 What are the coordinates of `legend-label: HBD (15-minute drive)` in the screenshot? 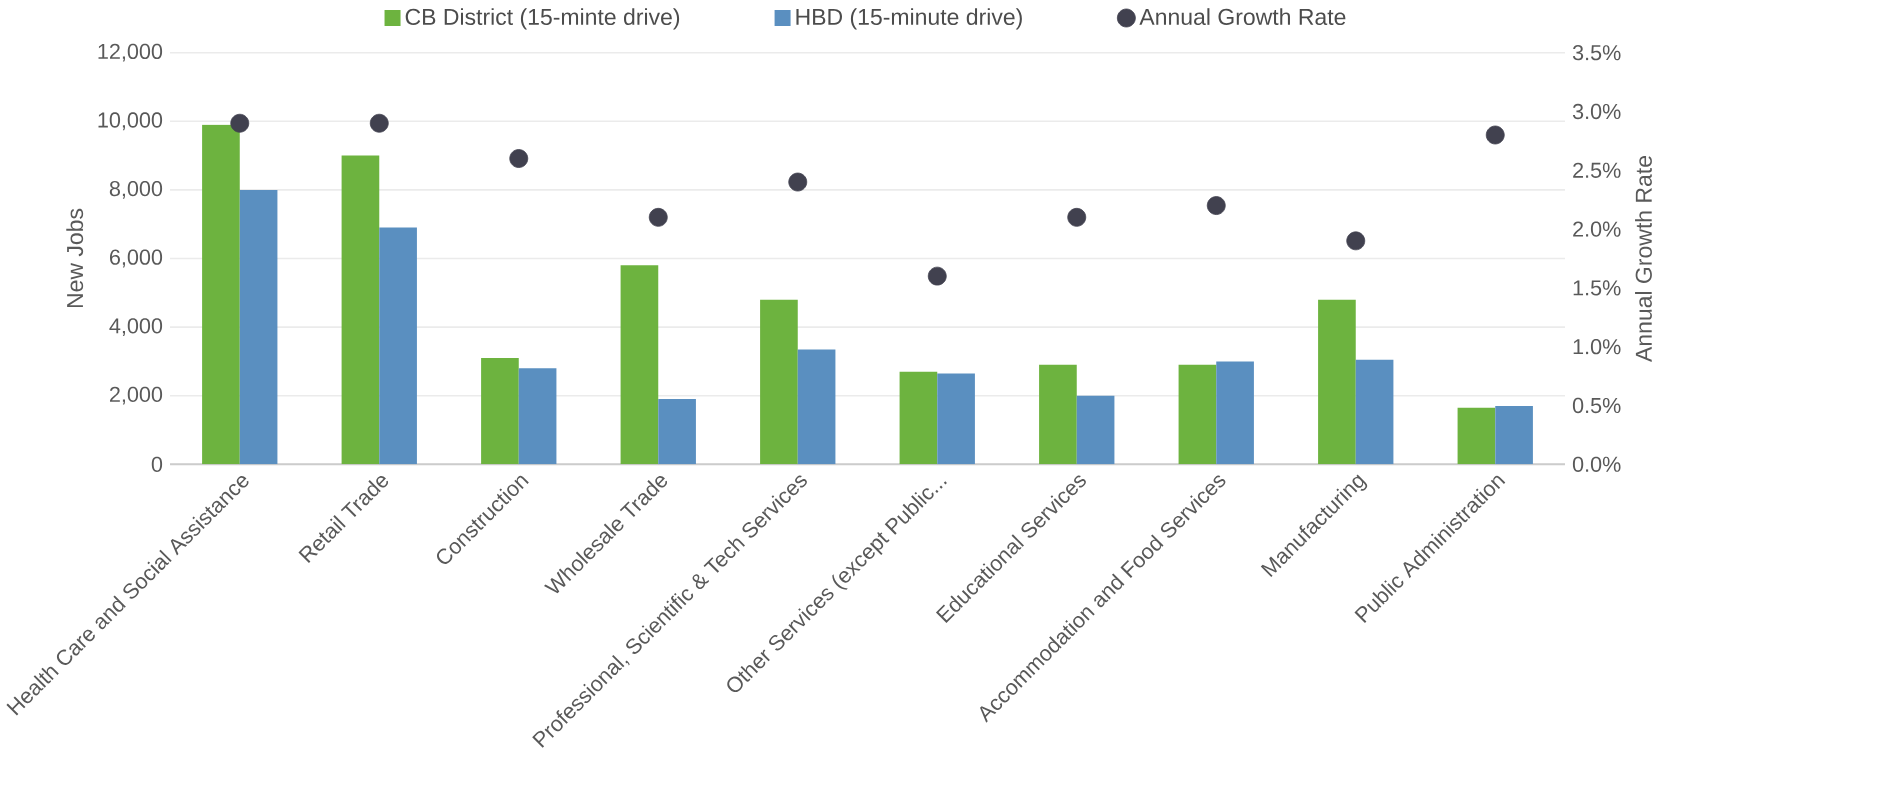 It's located at (909, 19).